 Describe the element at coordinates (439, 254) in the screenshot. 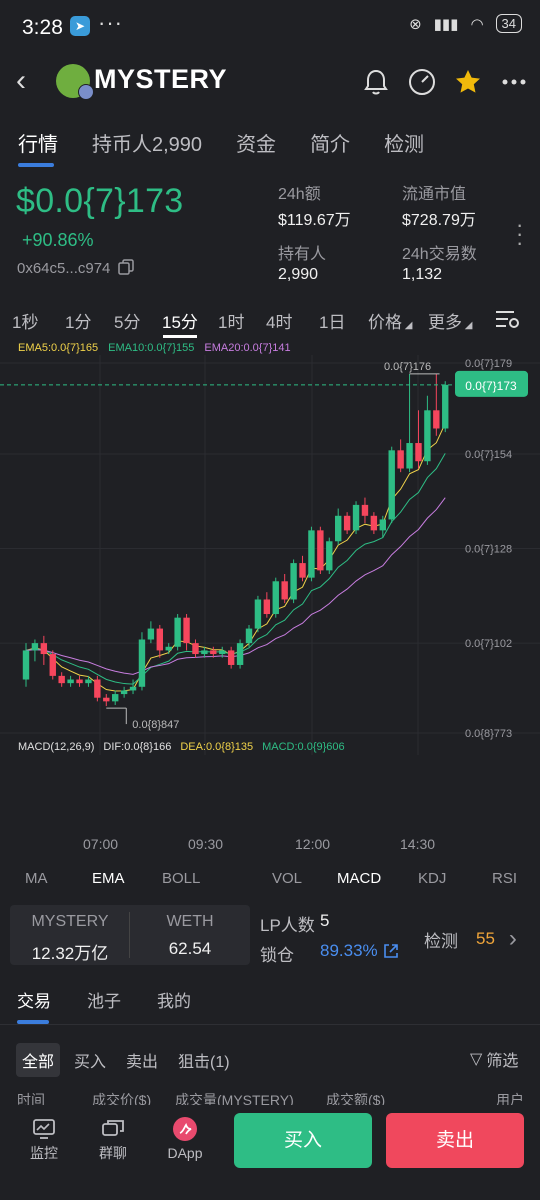

I see `stat-label: 24h交易数` at that location.